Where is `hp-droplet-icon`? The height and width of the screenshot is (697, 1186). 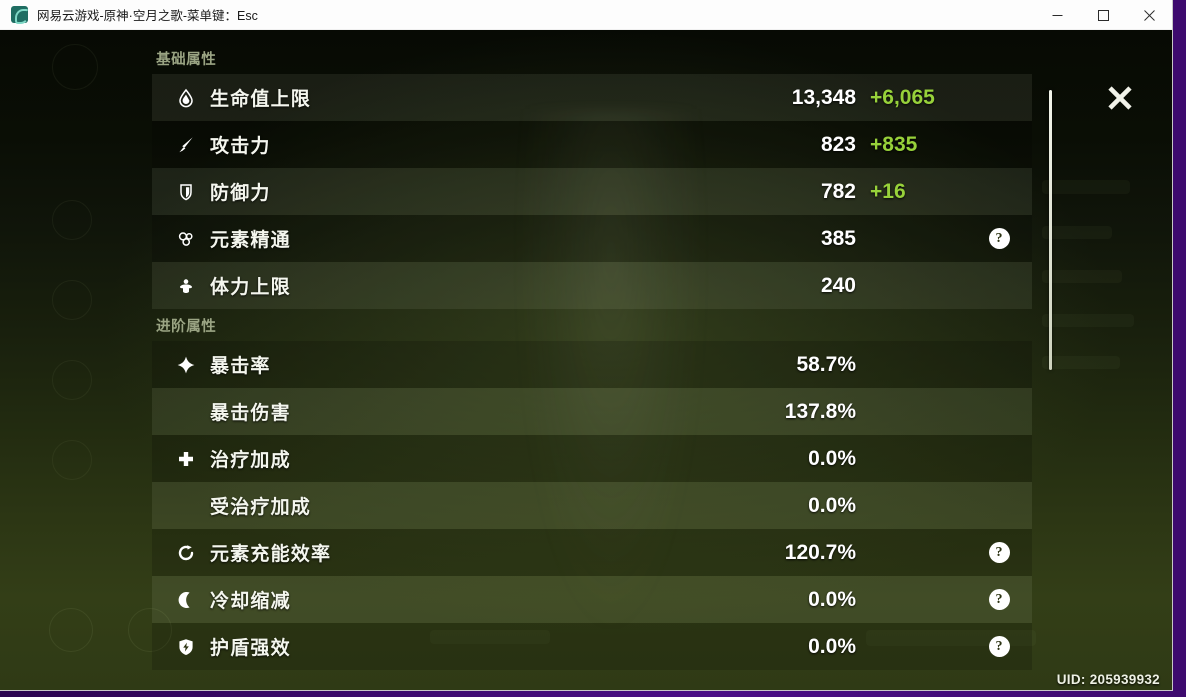 hp-droplet-icon is located at coordinates (186, 98).